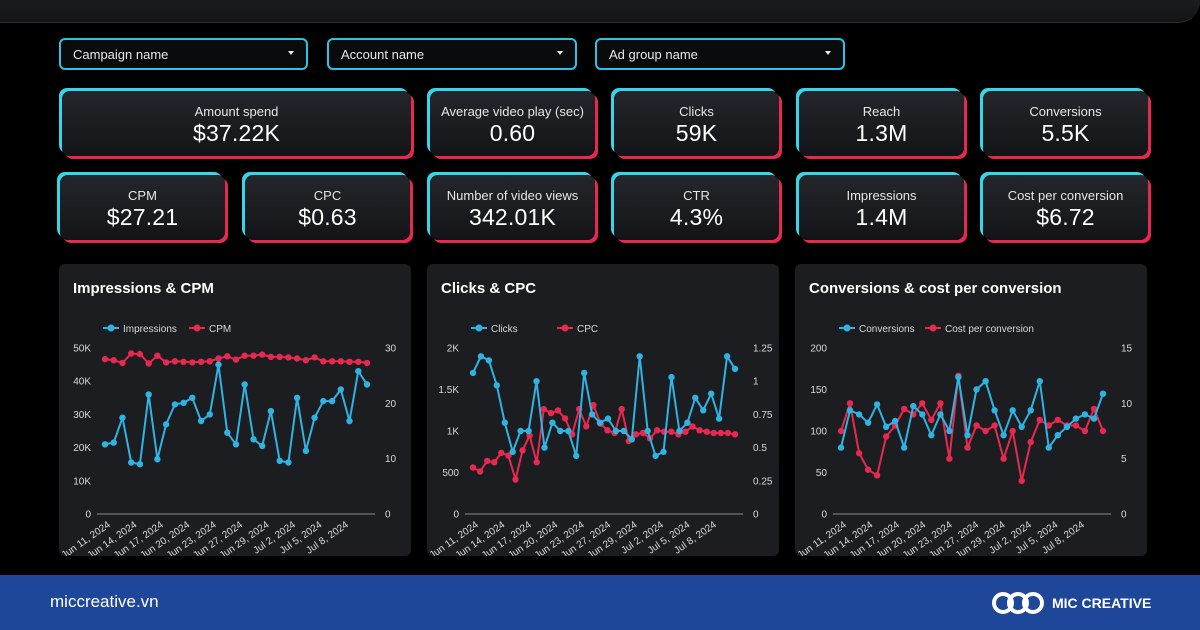 This screenshot has width=1200, height=630. I want to click on campaign-name-filter: Campaign name, so click(183, 54).